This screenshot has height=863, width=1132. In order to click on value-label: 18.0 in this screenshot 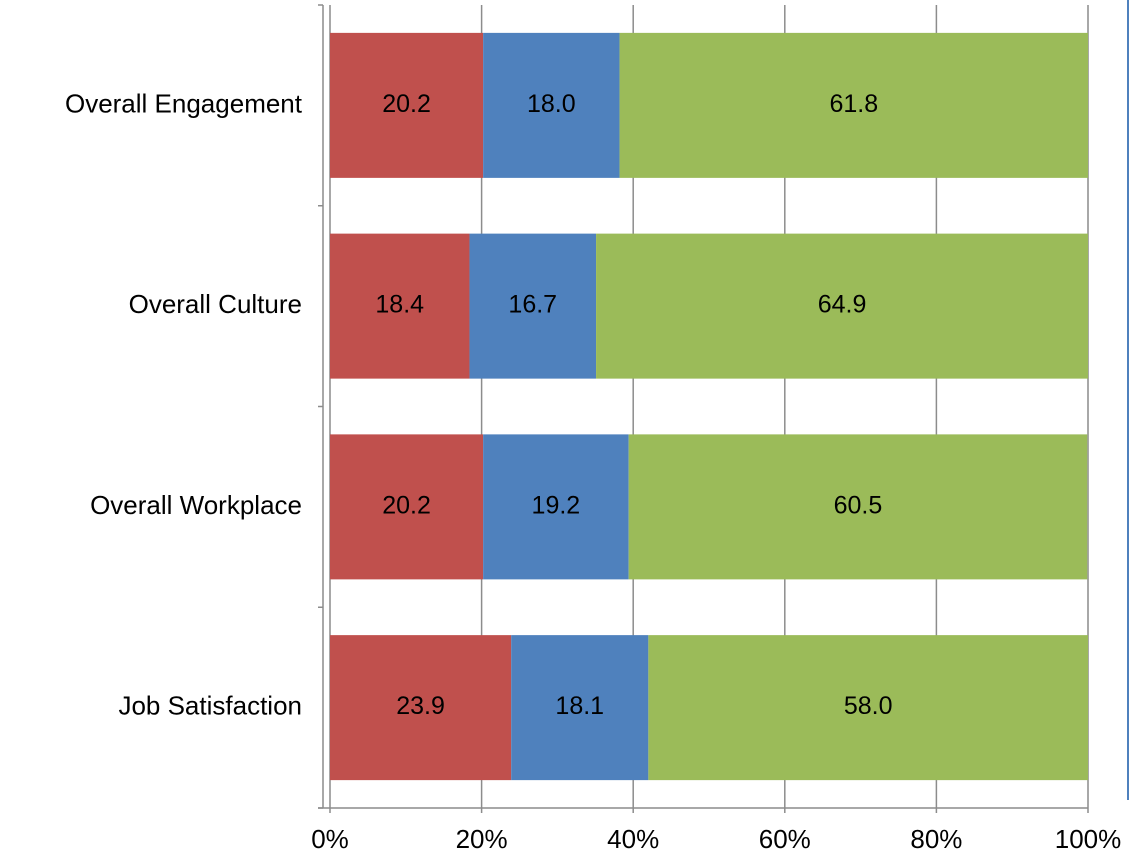, I will do `click(551, 104)`.